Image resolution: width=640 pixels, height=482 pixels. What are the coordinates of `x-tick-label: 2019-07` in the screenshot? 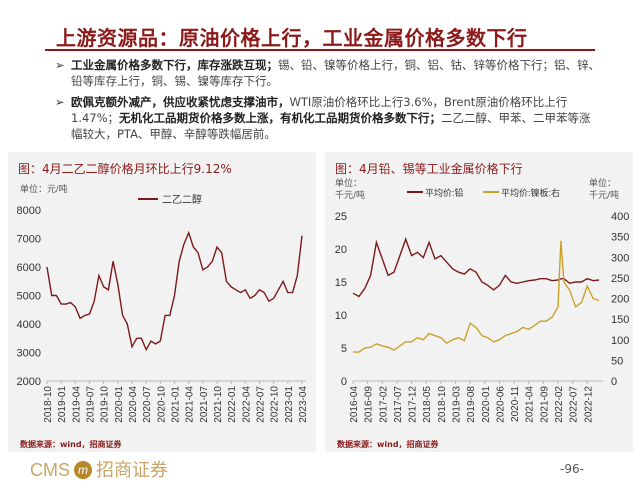 It's located at (91, 404).